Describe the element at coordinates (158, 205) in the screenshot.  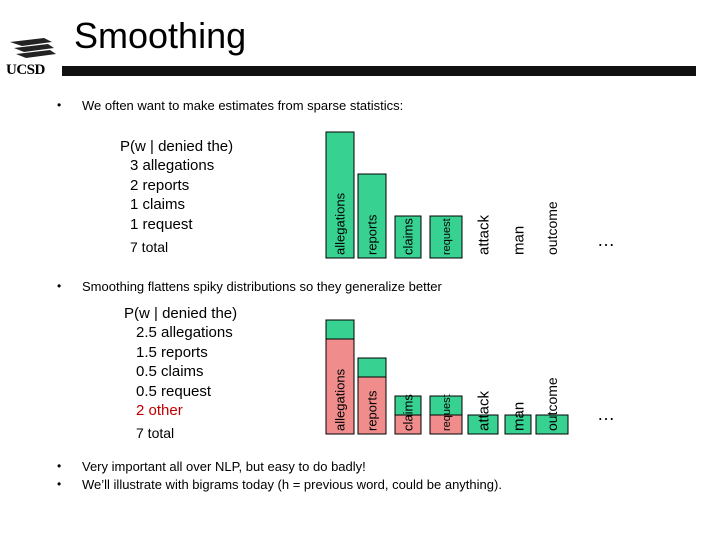
I see `count-line: 1 claims` at that location.